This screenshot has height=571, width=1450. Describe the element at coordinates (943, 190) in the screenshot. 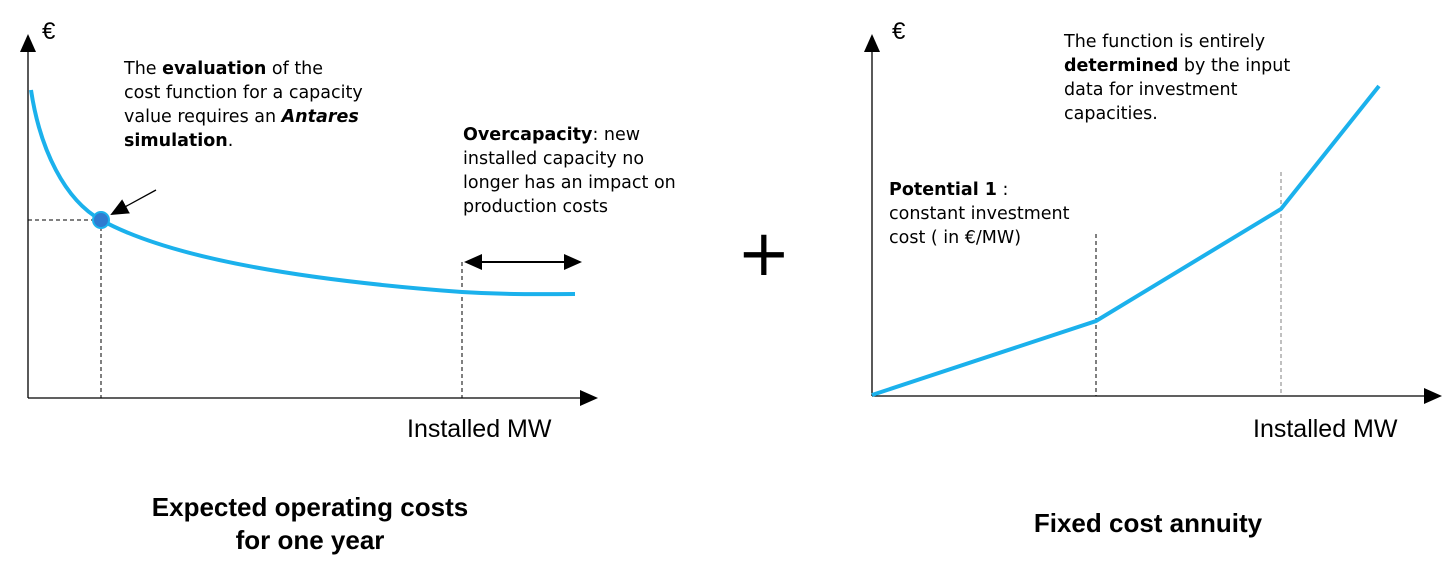

I see `potential-text-1a: Potential 1` at that location.